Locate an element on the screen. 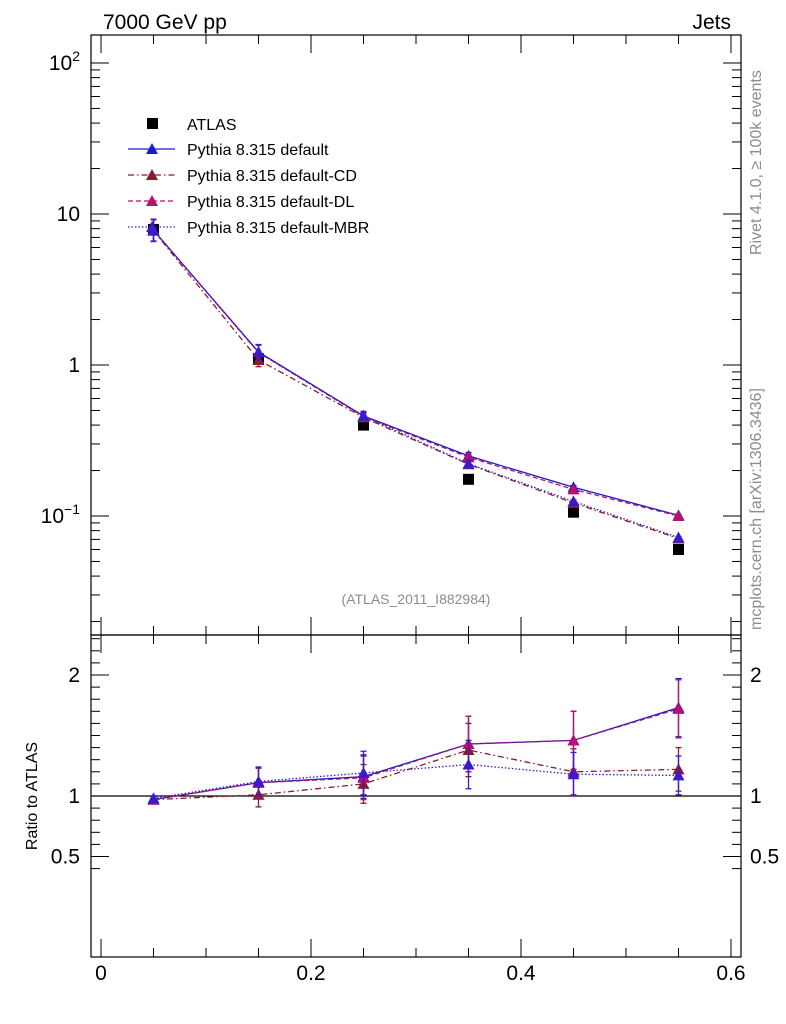 This screenshot has width=786, height=1024. legend-atlas-marker is located at coordinates (152, 123).